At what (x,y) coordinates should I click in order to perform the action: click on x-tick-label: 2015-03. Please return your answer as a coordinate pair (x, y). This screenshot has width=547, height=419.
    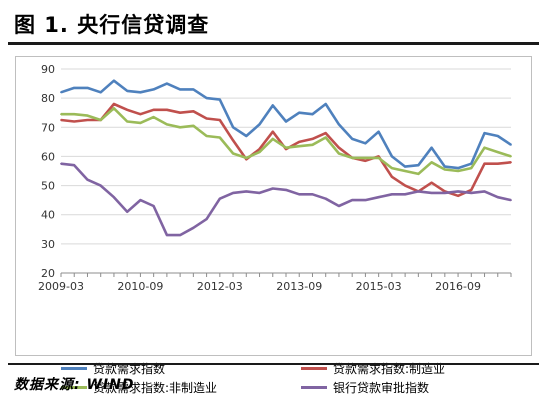
    Looking at the image, I should click on (379, 286).